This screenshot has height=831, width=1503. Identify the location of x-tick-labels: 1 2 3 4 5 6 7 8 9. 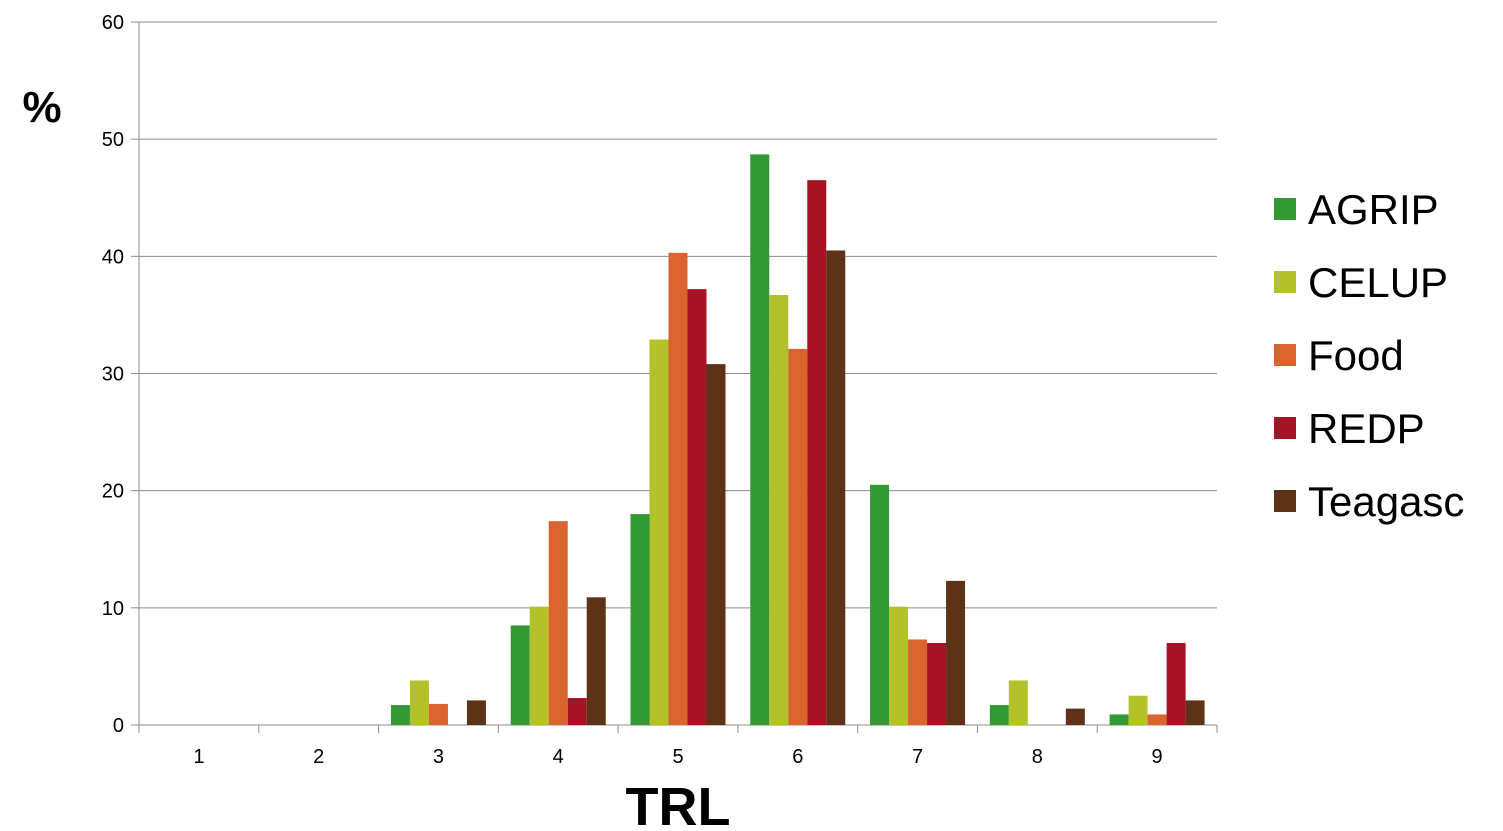
(677, 757).